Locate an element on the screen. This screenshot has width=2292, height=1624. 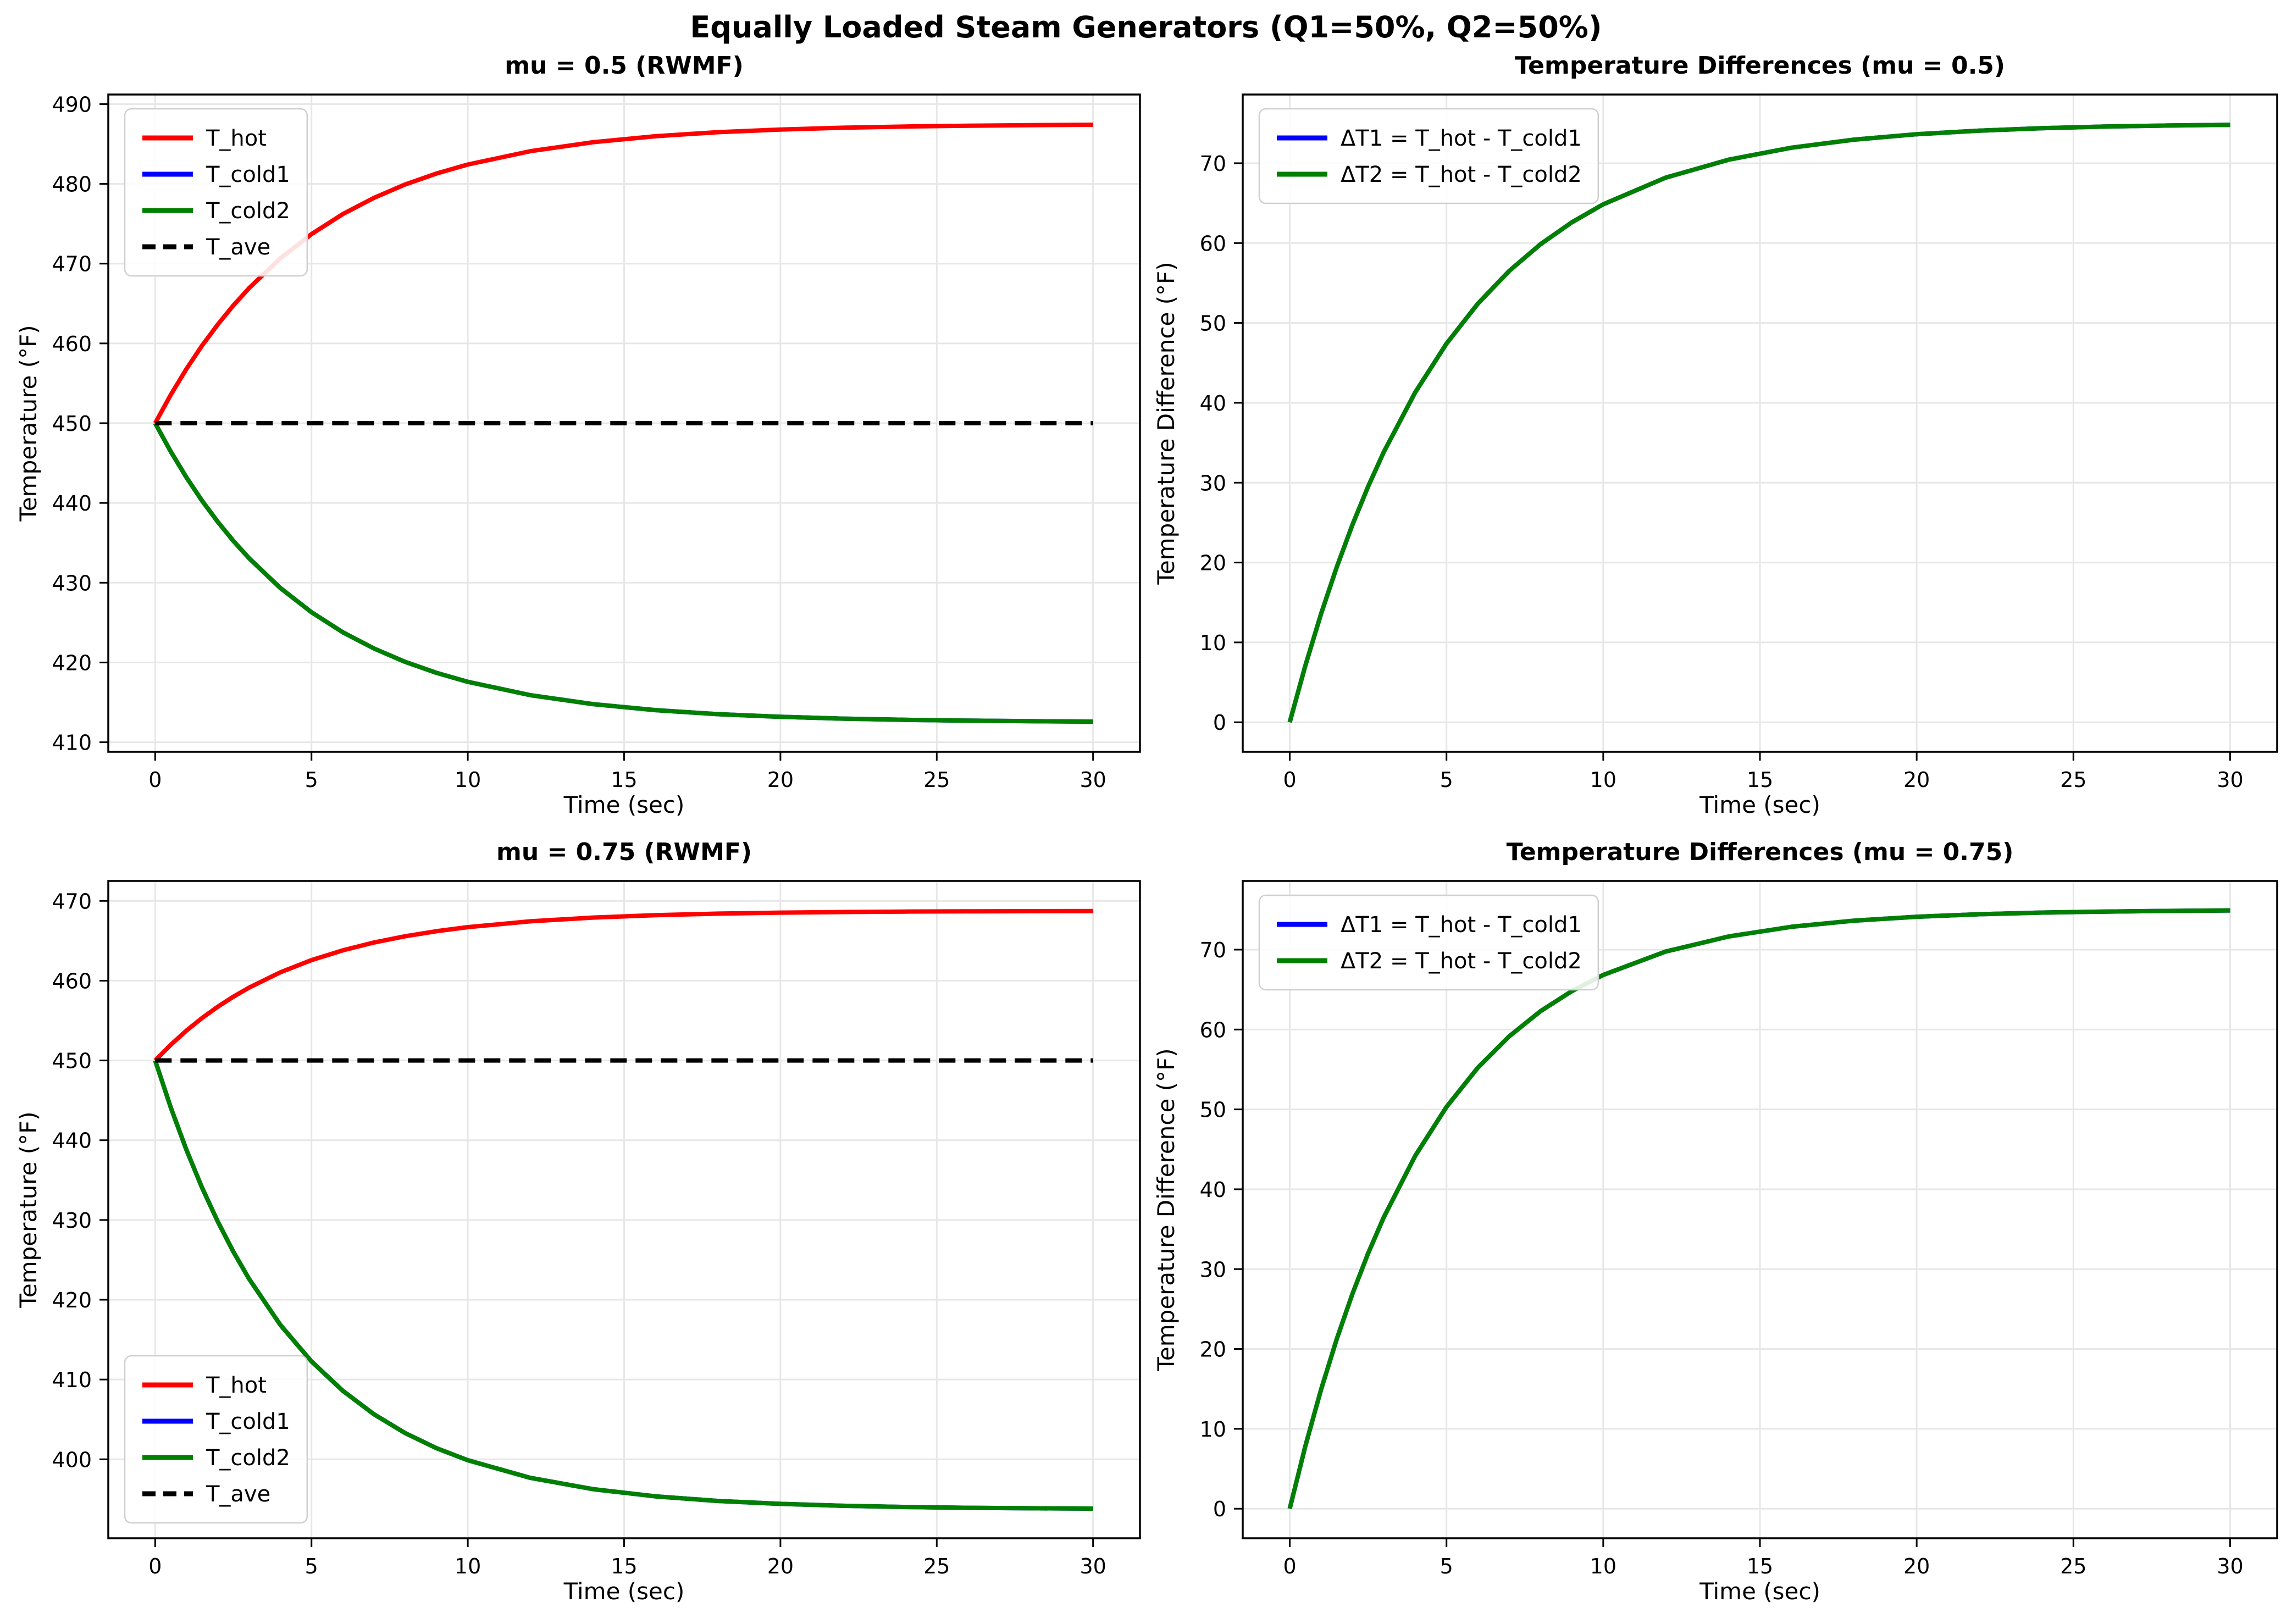
y-tick-label: 410 is located at coordinates (72, 1380).